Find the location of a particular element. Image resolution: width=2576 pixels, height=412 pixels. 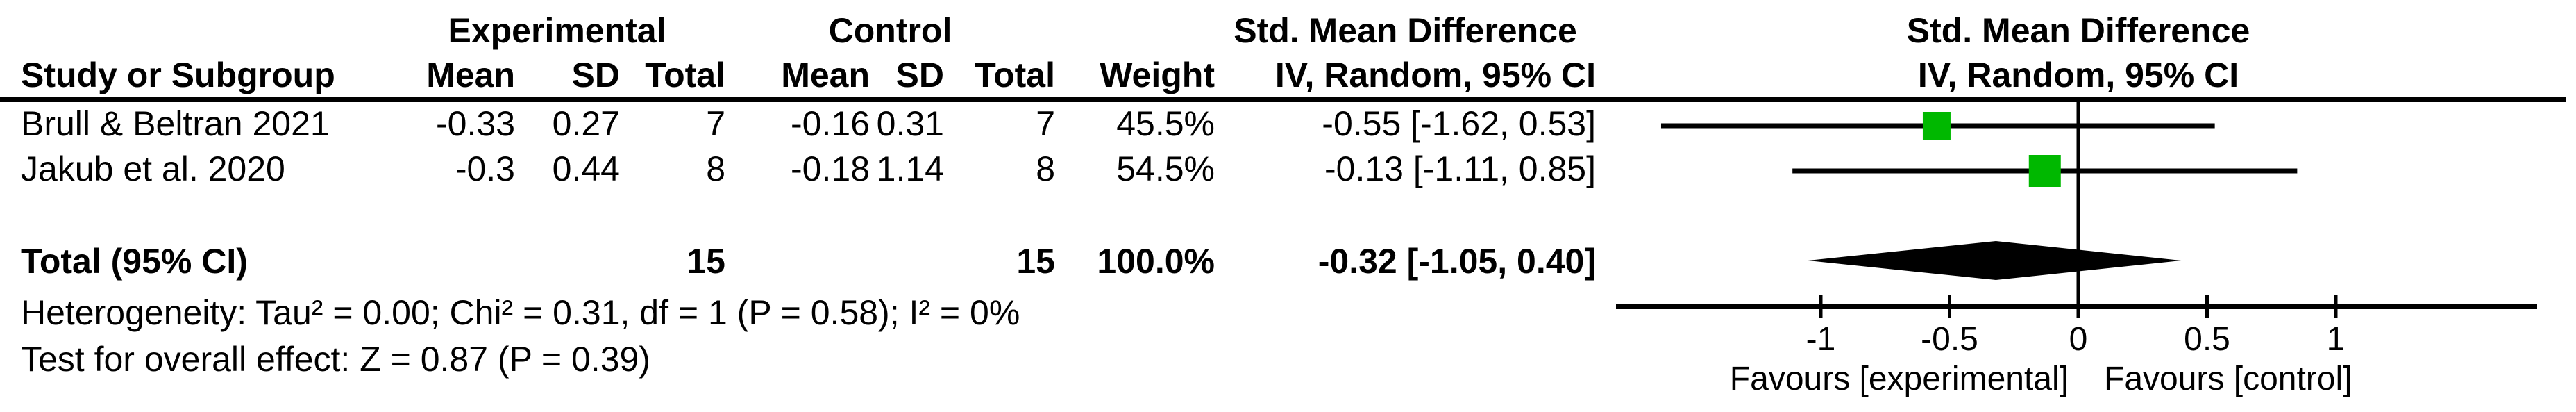

ctrl-total-value: 7 is located at coordinates (1045, 123).